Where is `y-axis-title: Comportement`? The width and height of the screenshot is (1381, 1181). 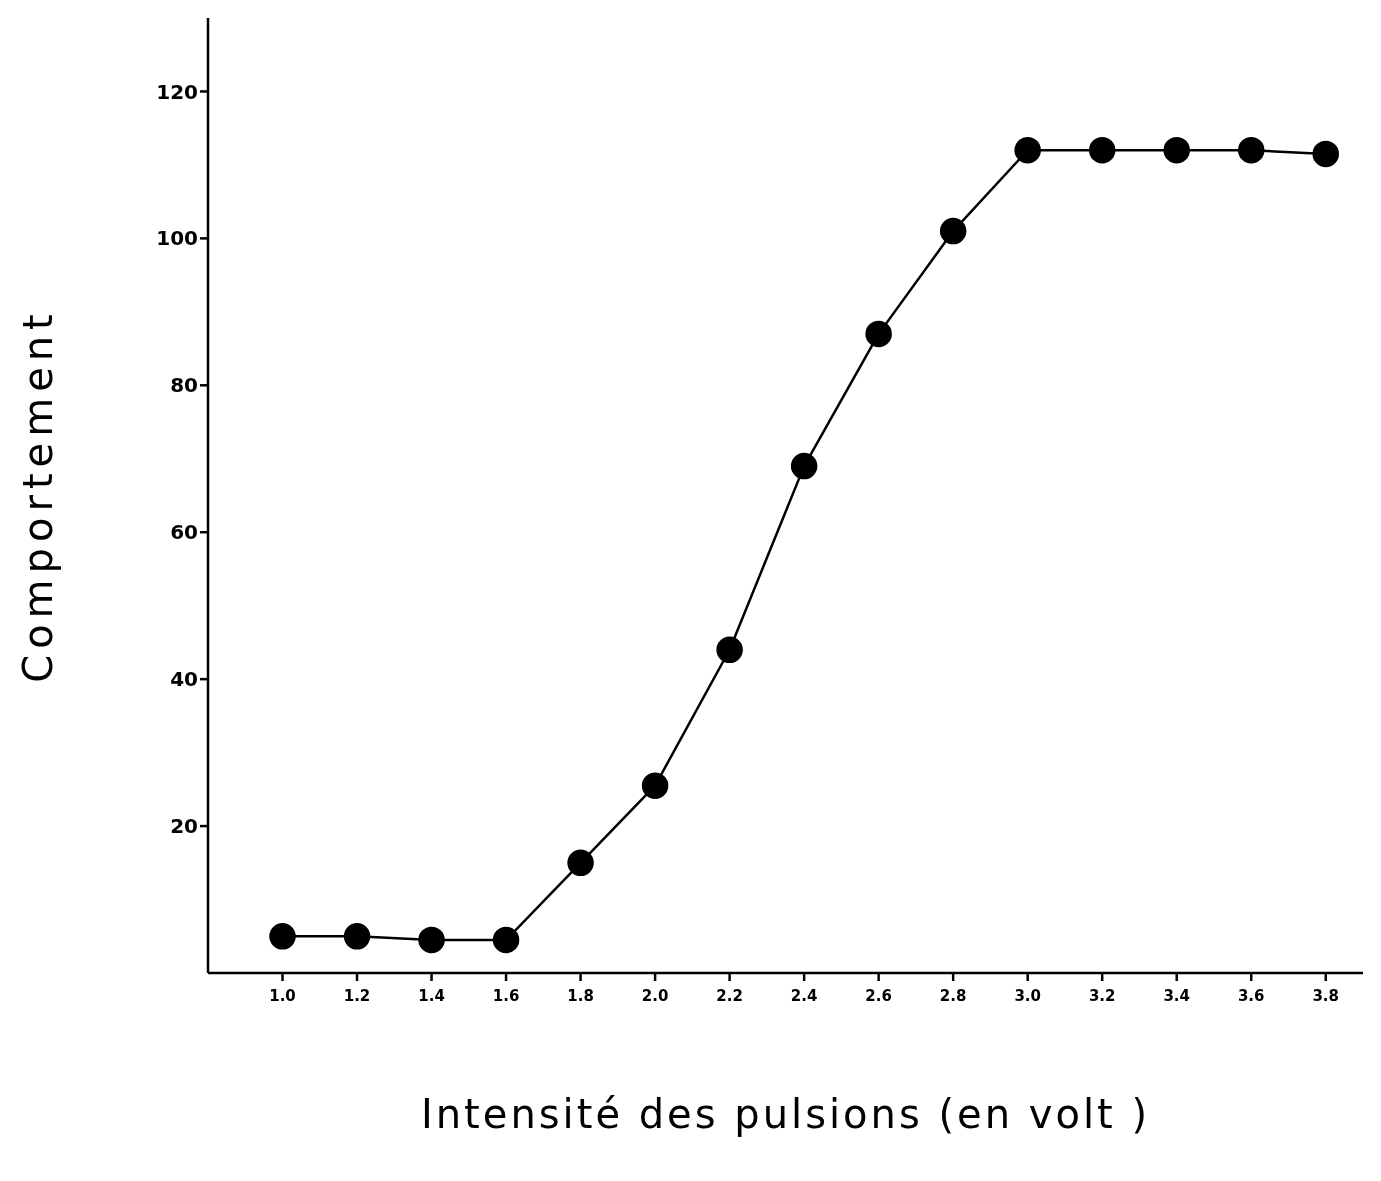
y-axis-title: Comportement is located at coordinates (38, 495).